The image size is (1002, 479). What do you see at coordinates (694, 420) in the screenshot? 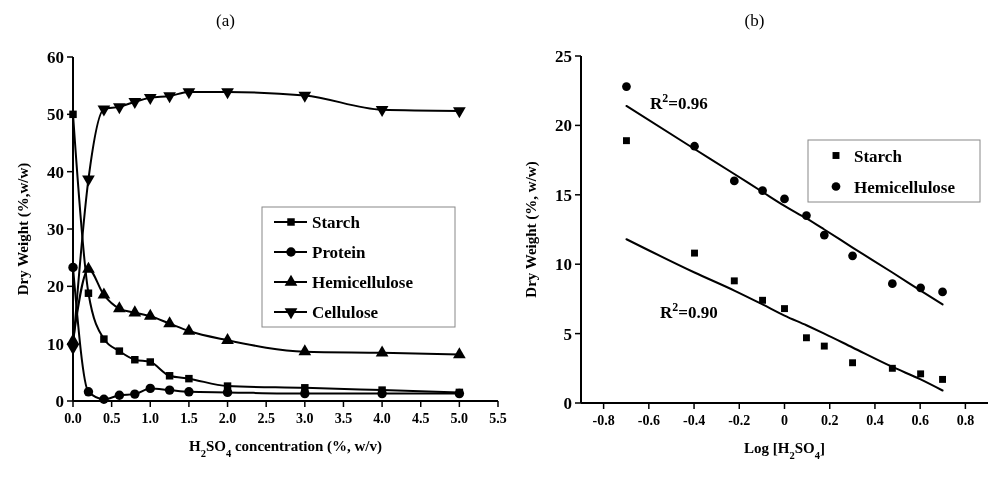
I see `x-tick-label: -0.4` at bounding box center [694, 420].